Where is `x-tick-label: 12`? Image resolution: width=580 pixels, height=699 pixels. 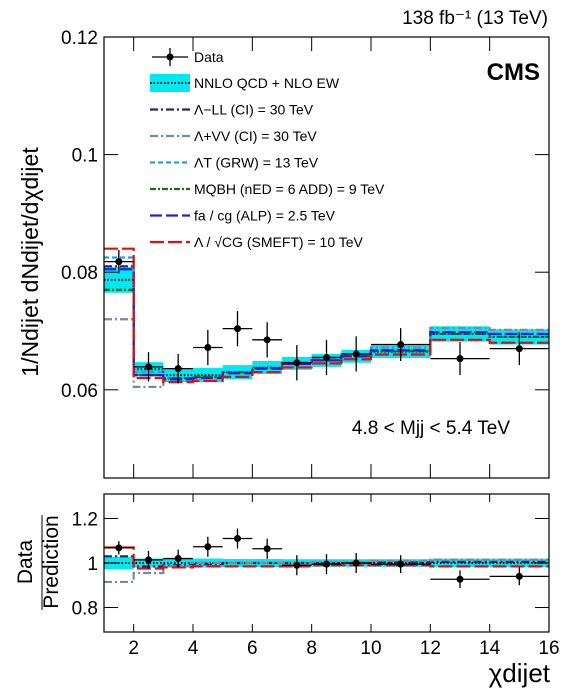 x-tick-label: 12 is located at coordinates (430, 648).